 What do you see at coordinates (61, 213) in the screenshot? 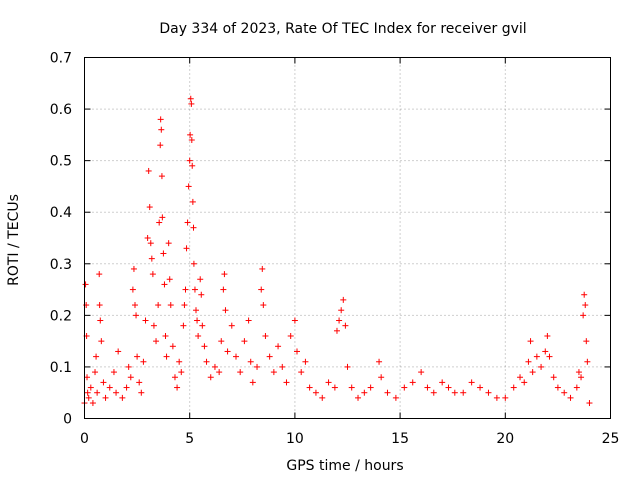
I see `y-tick-label: 0.4` at bounding box center [61, 213].